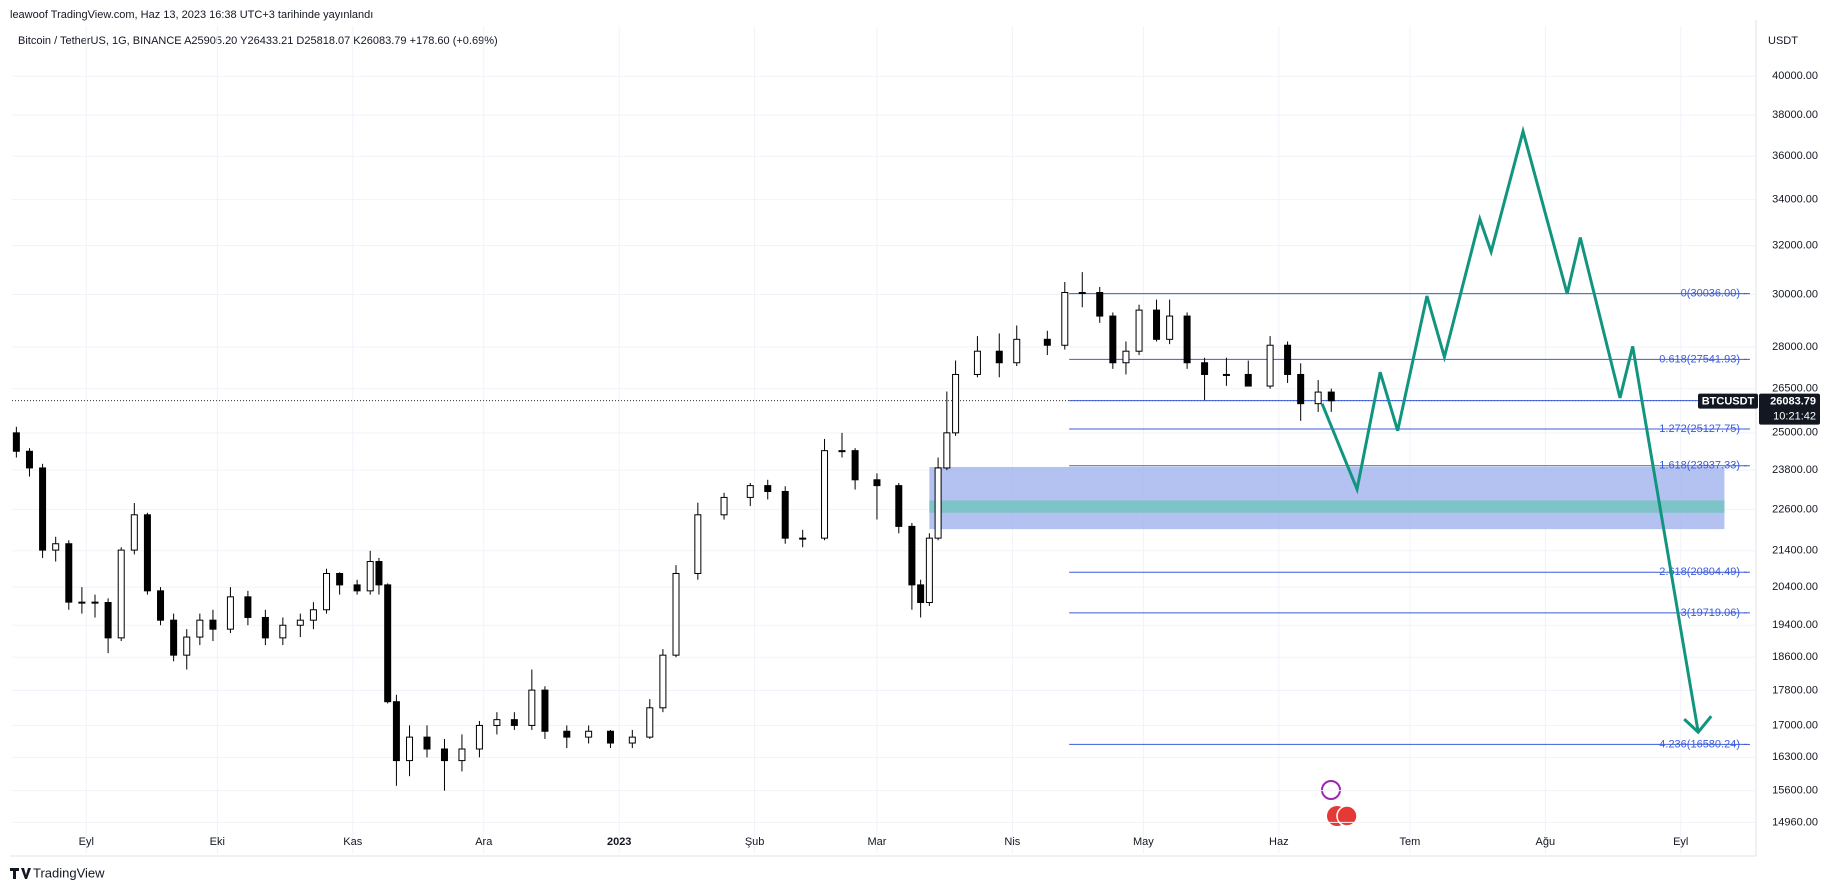 This screenshot has width=1834, height=891. What do you see at coordinates (1795, 509) in the screenshot?
I see `y-tick-label: 22600.00` at bounding box center [1795, 509].